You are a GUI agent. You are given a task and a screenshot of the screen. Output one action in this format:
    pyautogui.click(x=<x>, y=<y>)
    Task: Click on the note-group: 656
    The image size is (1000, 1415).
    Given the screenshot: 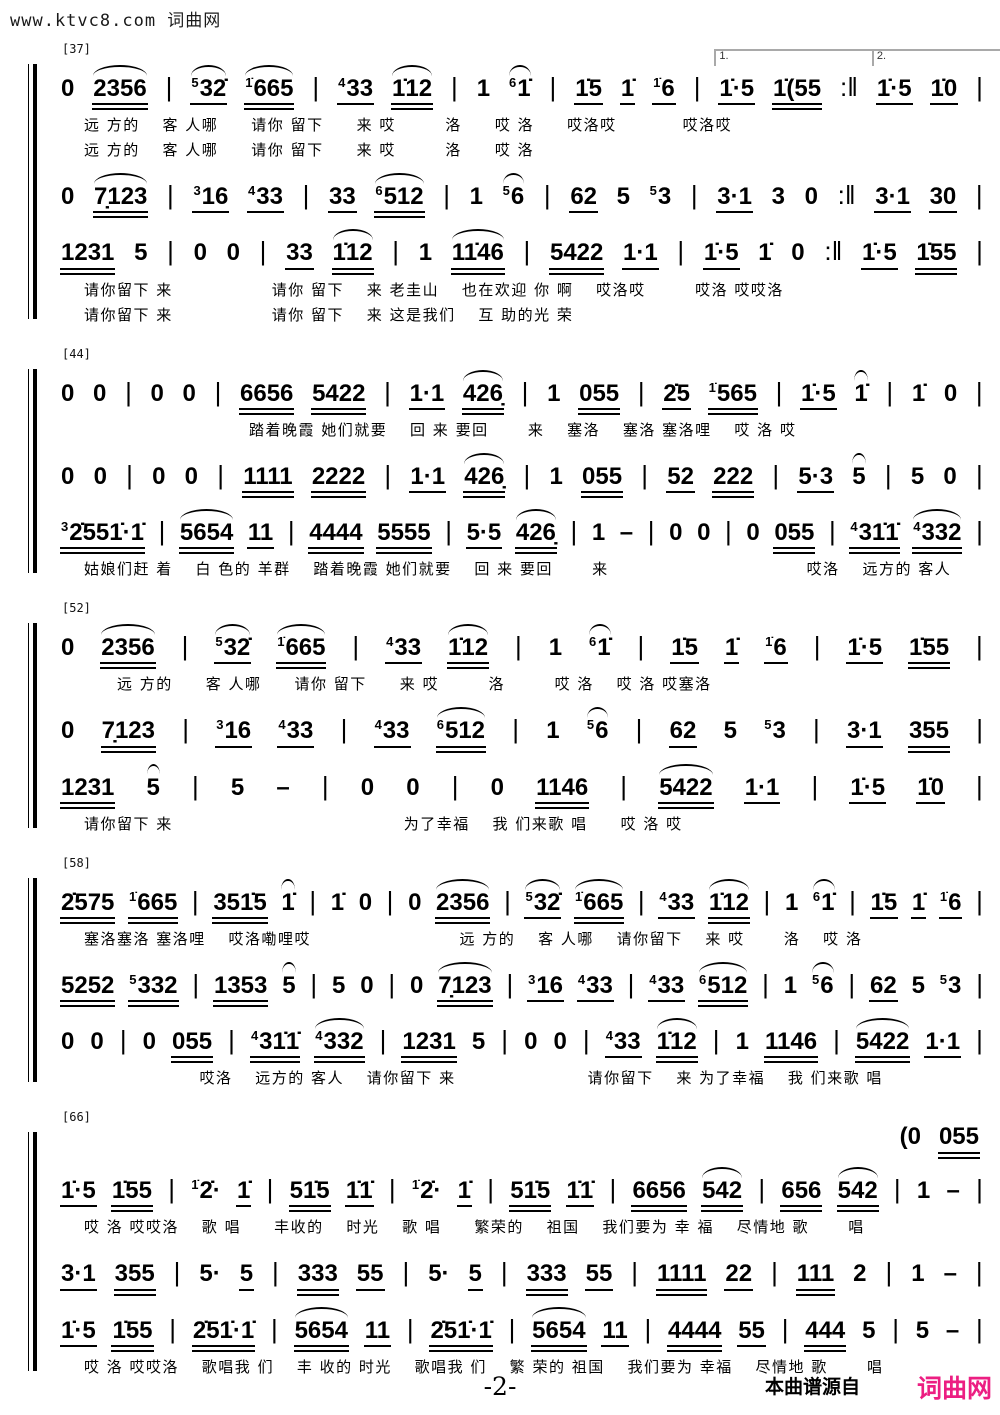 What is the action you would take?
    pyautogui.click(x=801, y=1195)
    